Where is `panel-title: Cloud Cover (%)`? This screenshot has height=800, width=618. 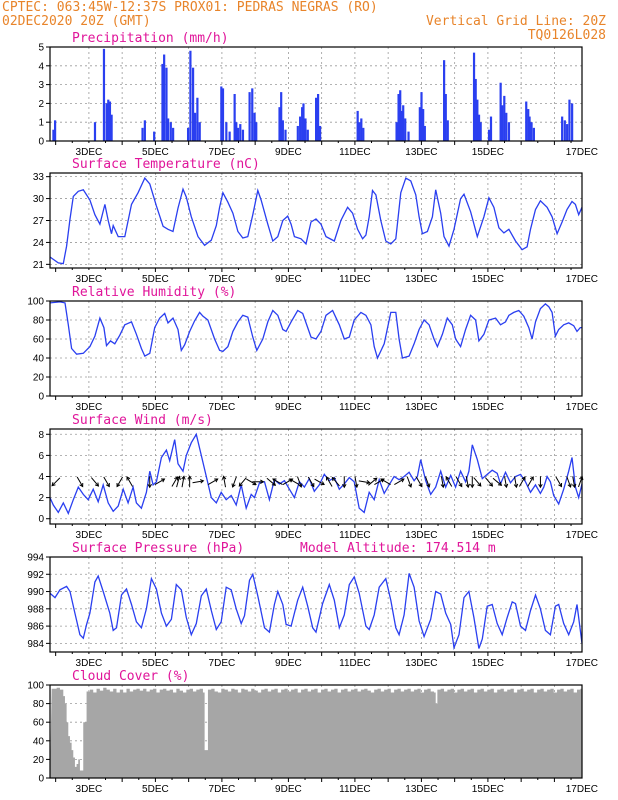
panel-title: Cloud Cover (%) is located at coordinates (130, 676).